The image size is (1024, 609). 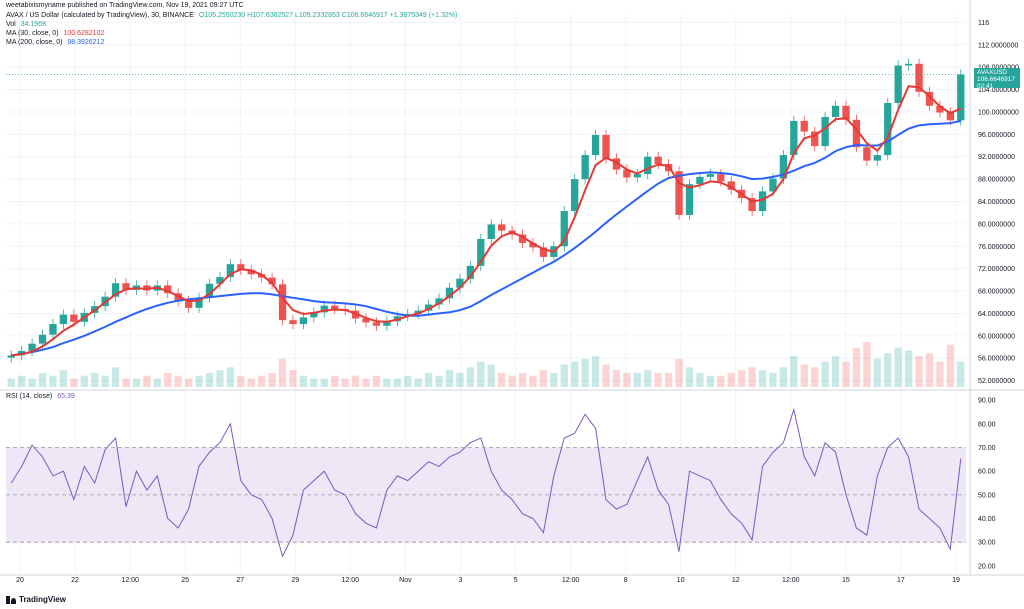 What do you see at coordinates (86, 42) in the screenshot?
I see `ma200-value: 98.3926212` at bounding box center [86, 42].